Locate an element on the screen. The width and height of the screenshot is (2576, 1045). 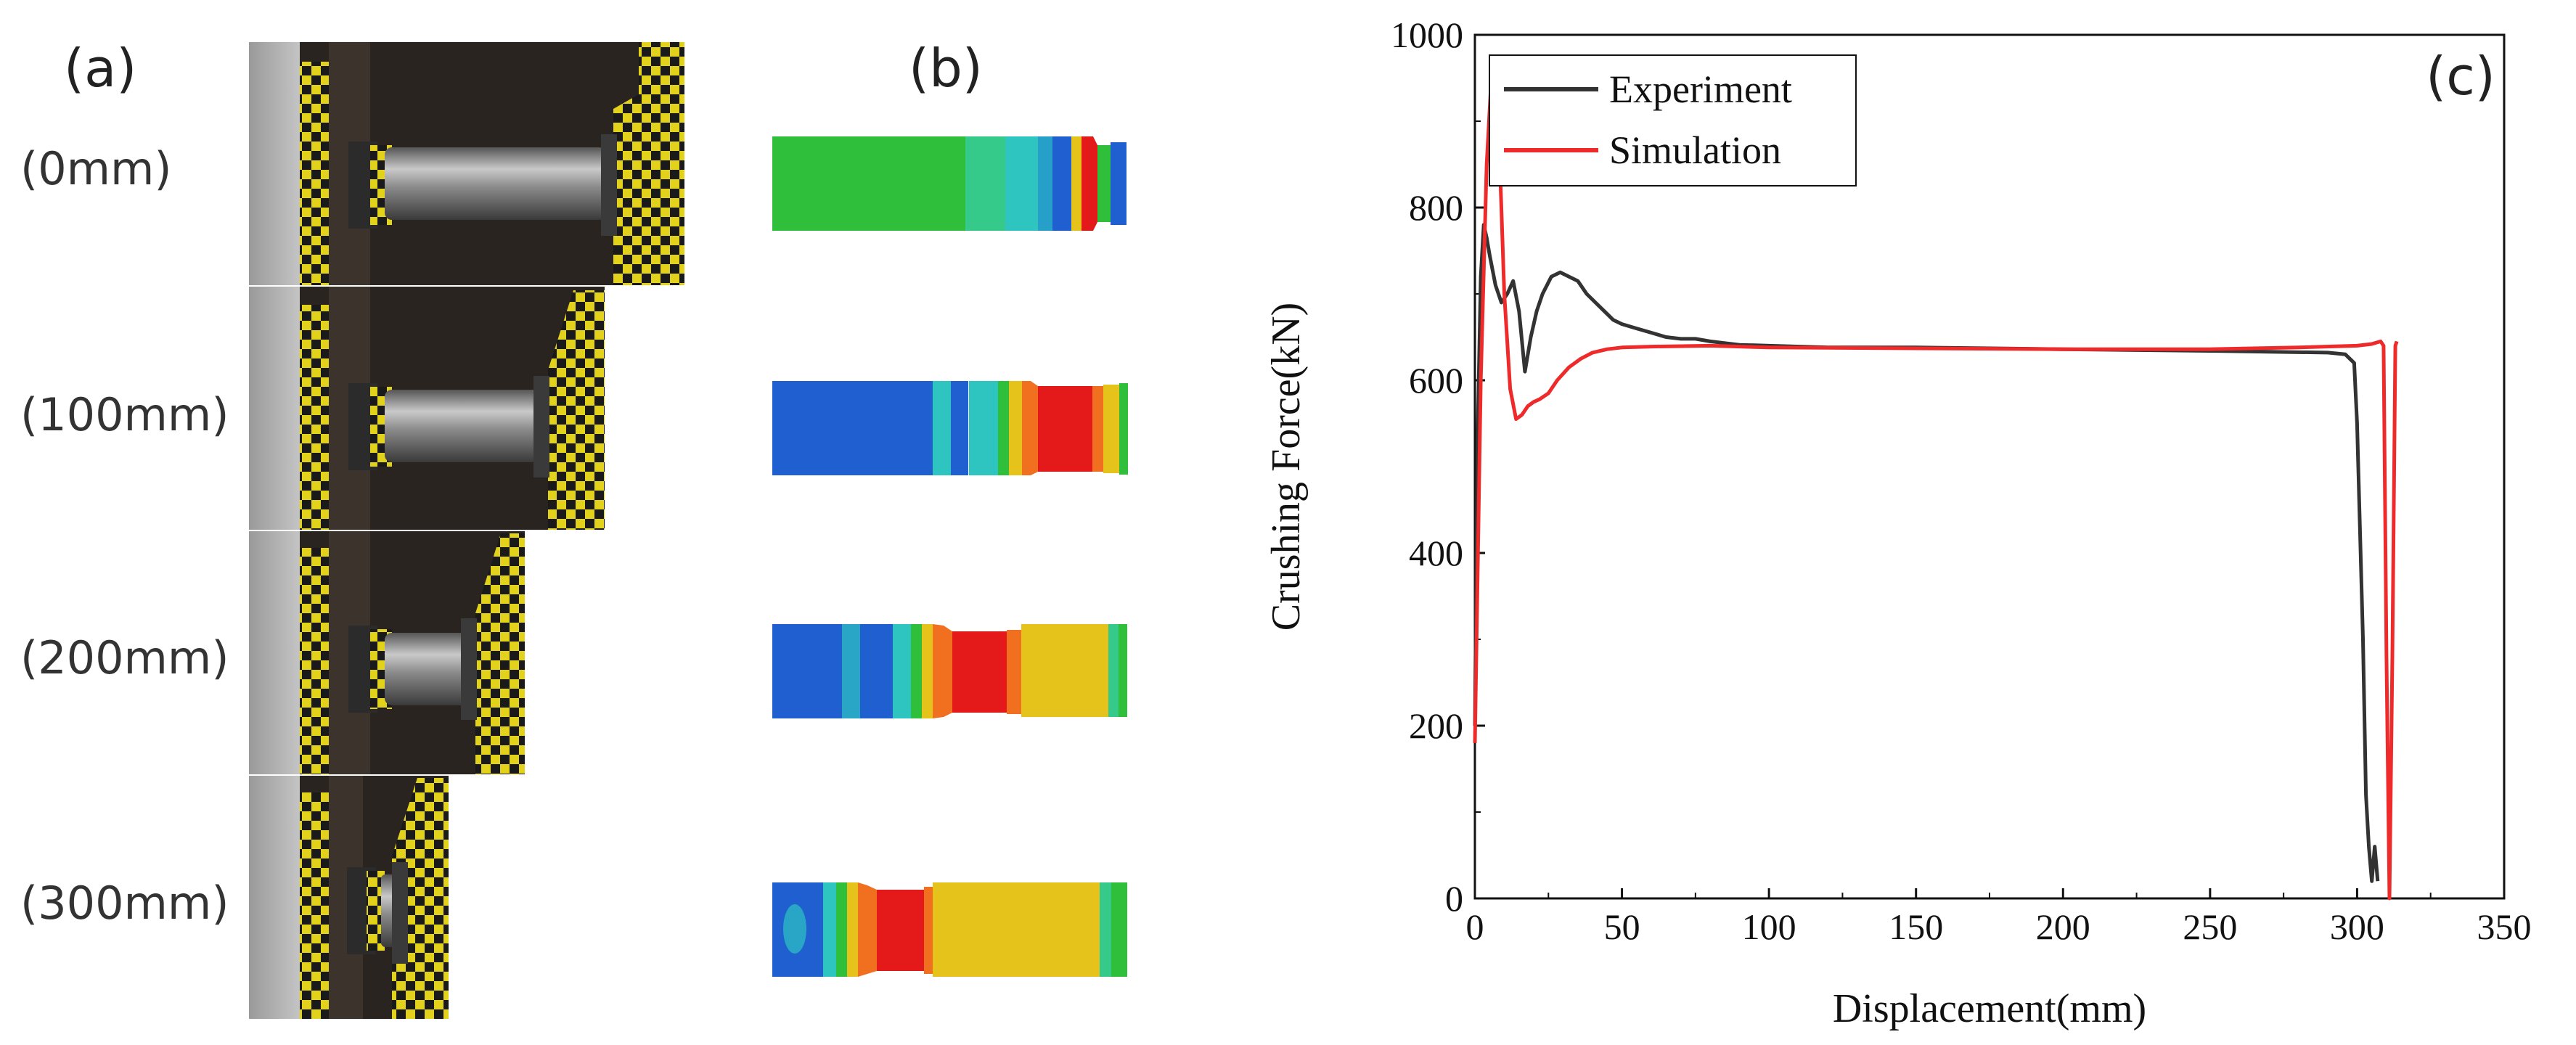
legend-label-experiment: Experiment is located at coordinates (1701, 89).